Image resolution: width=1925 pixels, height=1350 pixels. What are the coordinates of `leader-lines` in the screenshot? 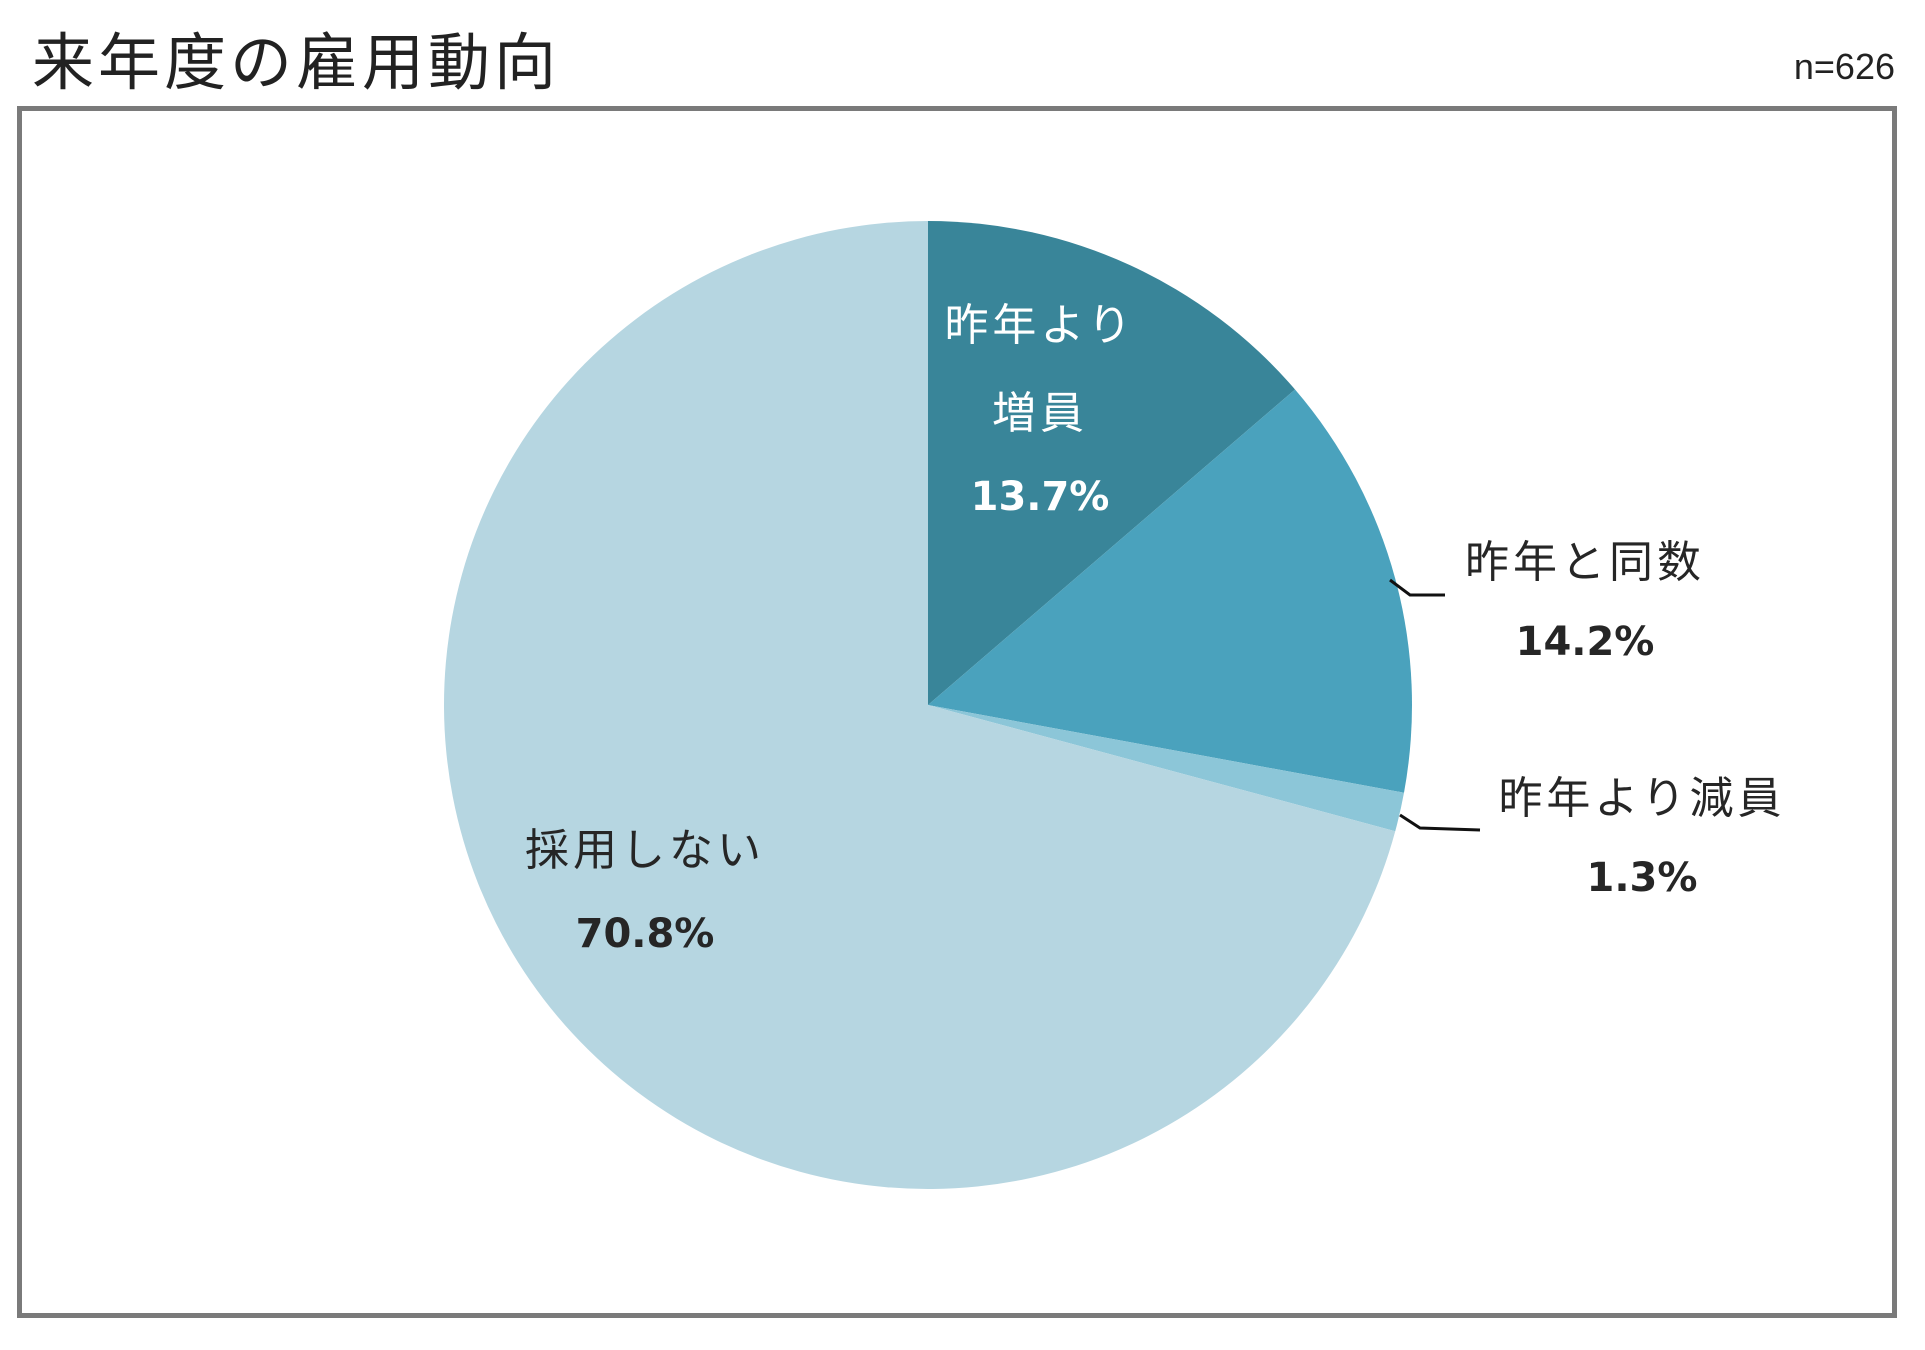 It's located at (1435, 705).